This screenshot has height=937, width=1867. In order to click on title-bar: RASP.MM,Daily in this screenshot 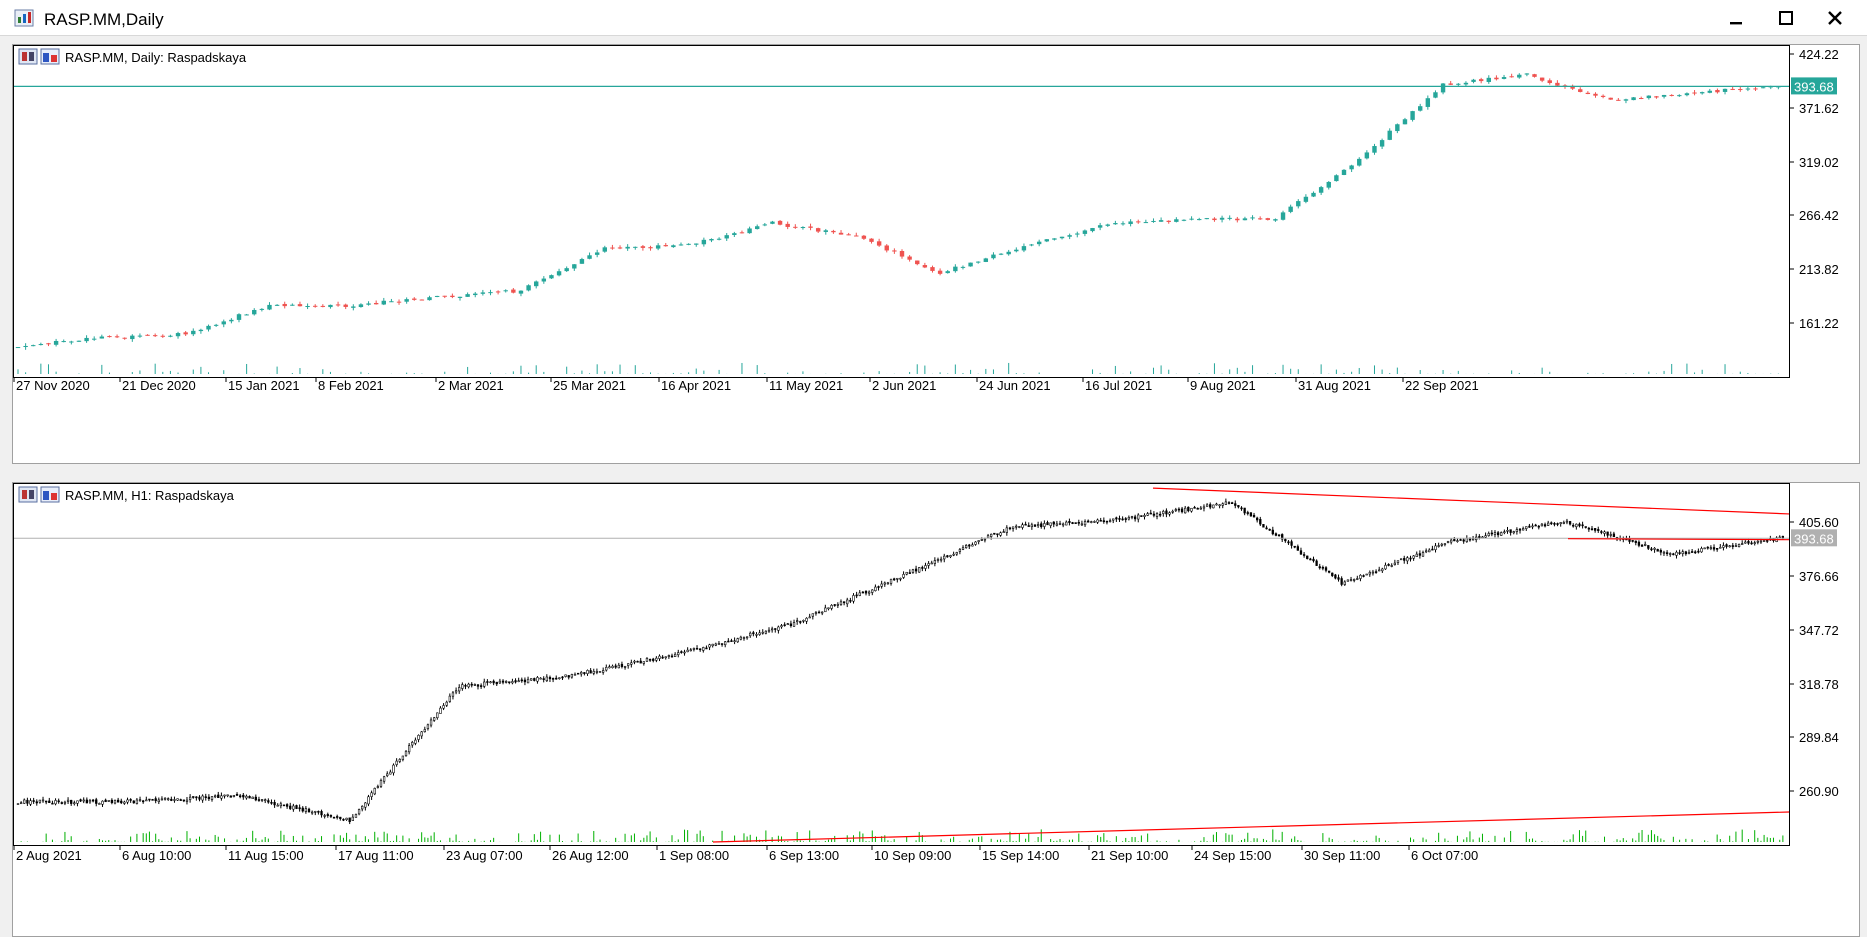, I will do `click(933, 18)`.